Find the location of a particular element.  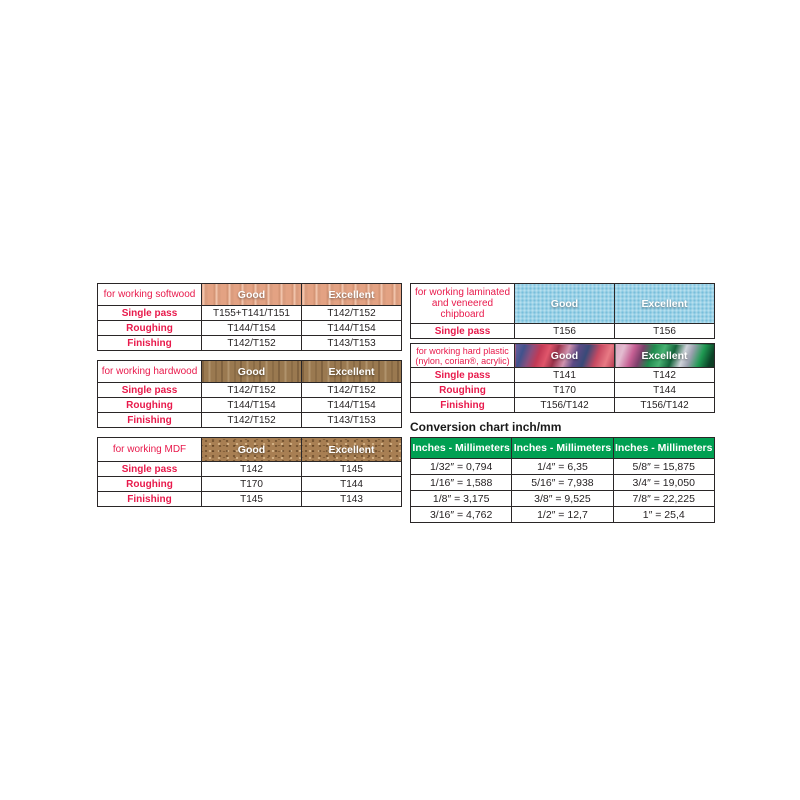

conversion-chart-title: Conversion chart inch/mm is located at coordinates (486, 427).